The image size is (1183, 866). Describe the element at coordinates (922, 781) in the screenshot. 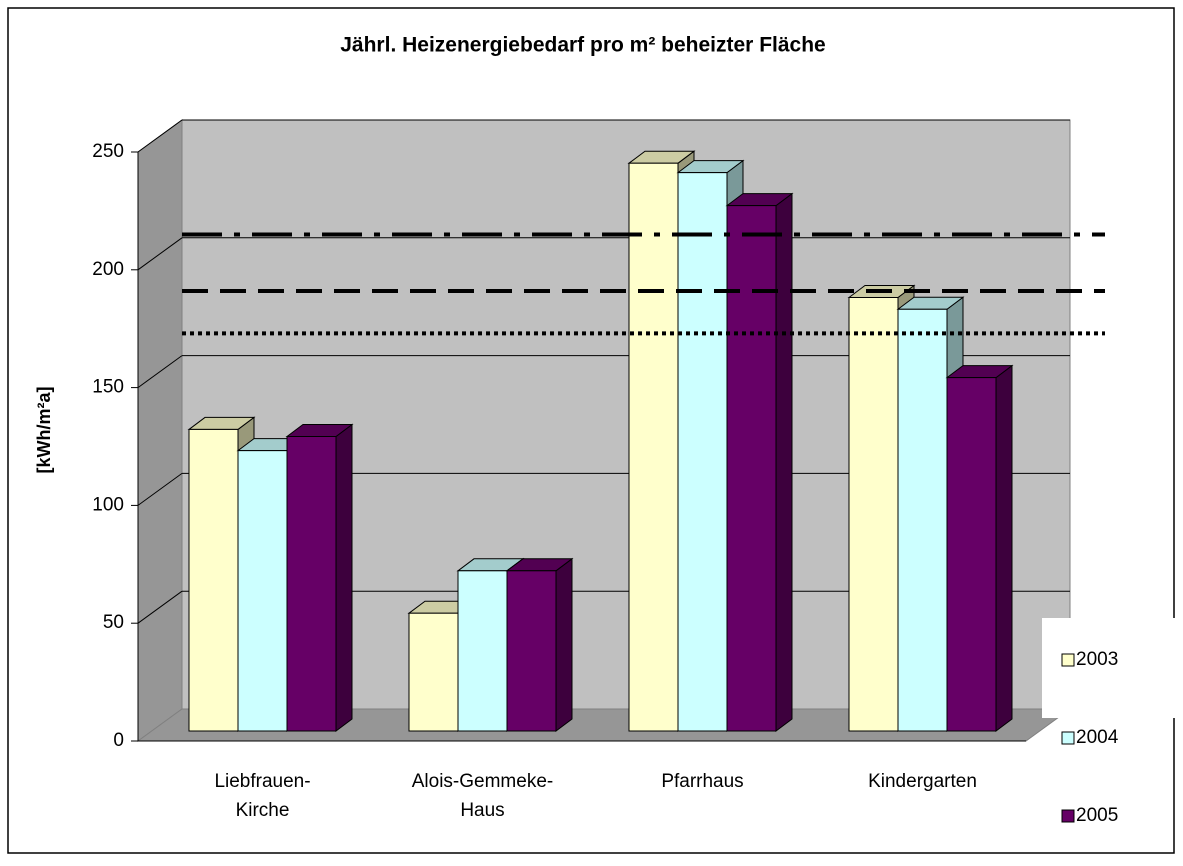

I see `x-tick-label: Kindergarten` at that location.